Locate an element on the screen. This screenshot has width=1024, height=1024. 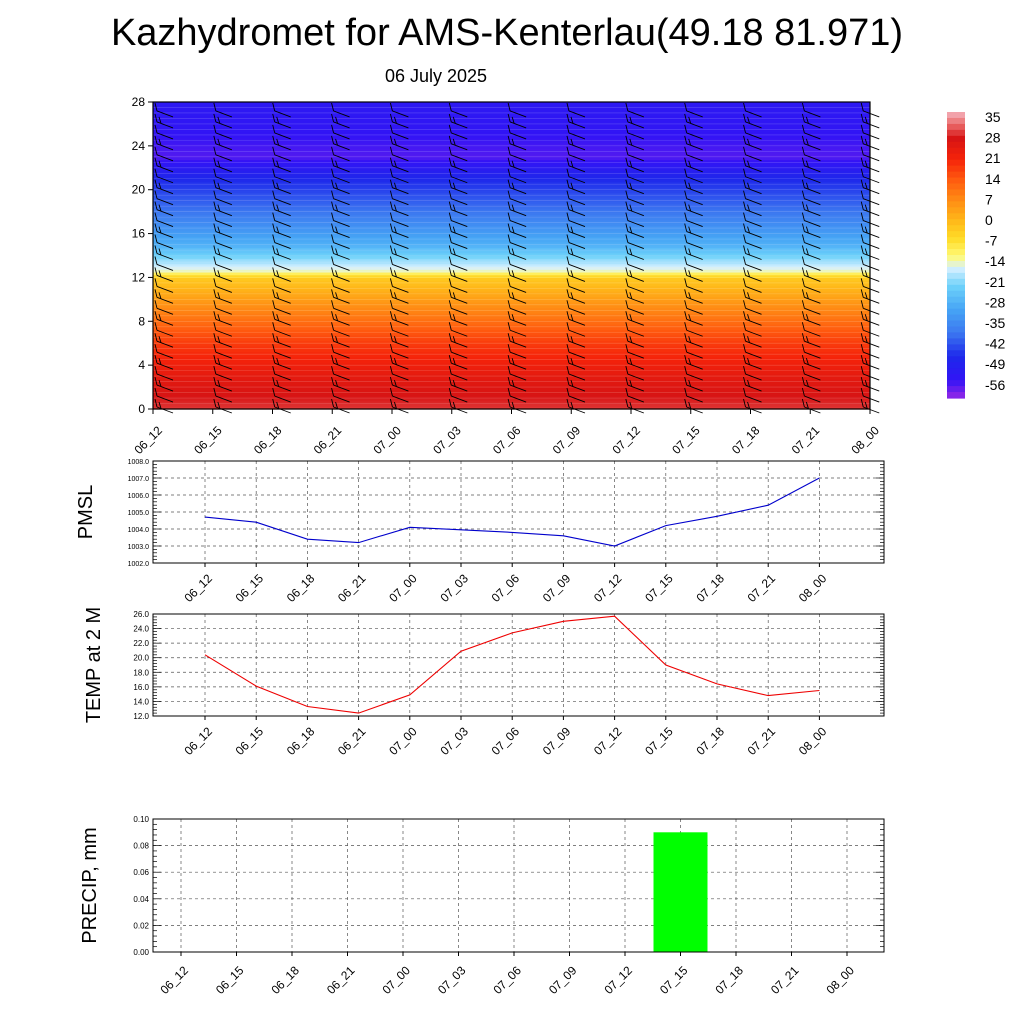
y-tick-label: 22.0 is located at coordinates (141, 643).